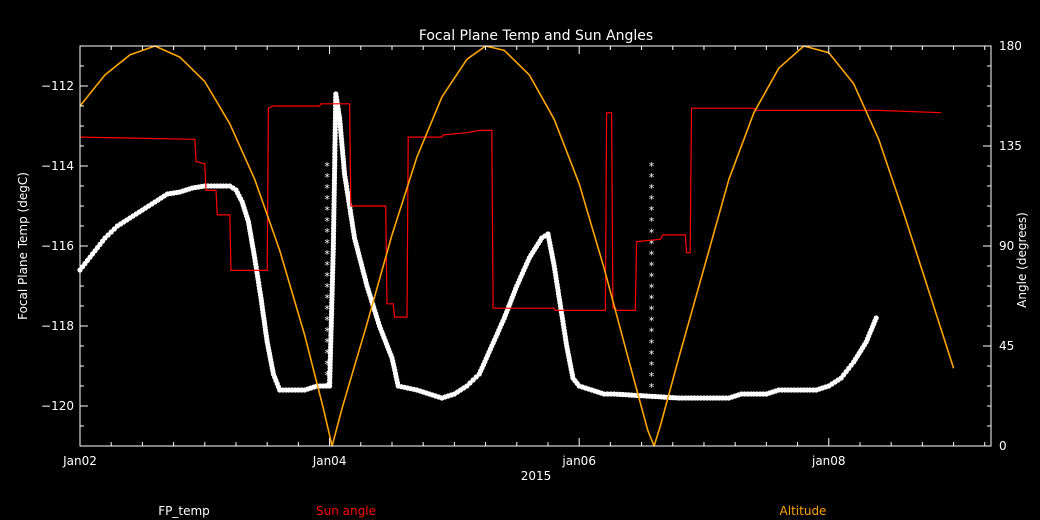 The height and width of the screenshot is (520, 1040). What do you see at coordinates (57, 166) in the screenshot?
I see `y-left-tick-label: −114` at bounding box center [57, 166].